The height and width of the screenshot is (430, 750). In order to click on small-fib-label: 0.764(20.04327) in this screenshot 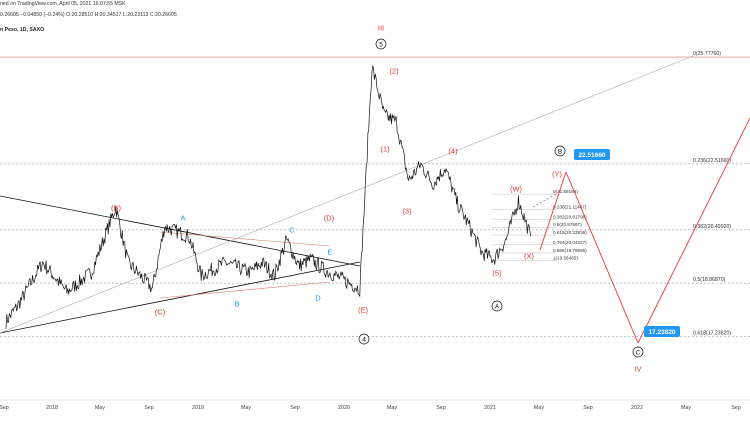, I will do `click(570, 242)`.